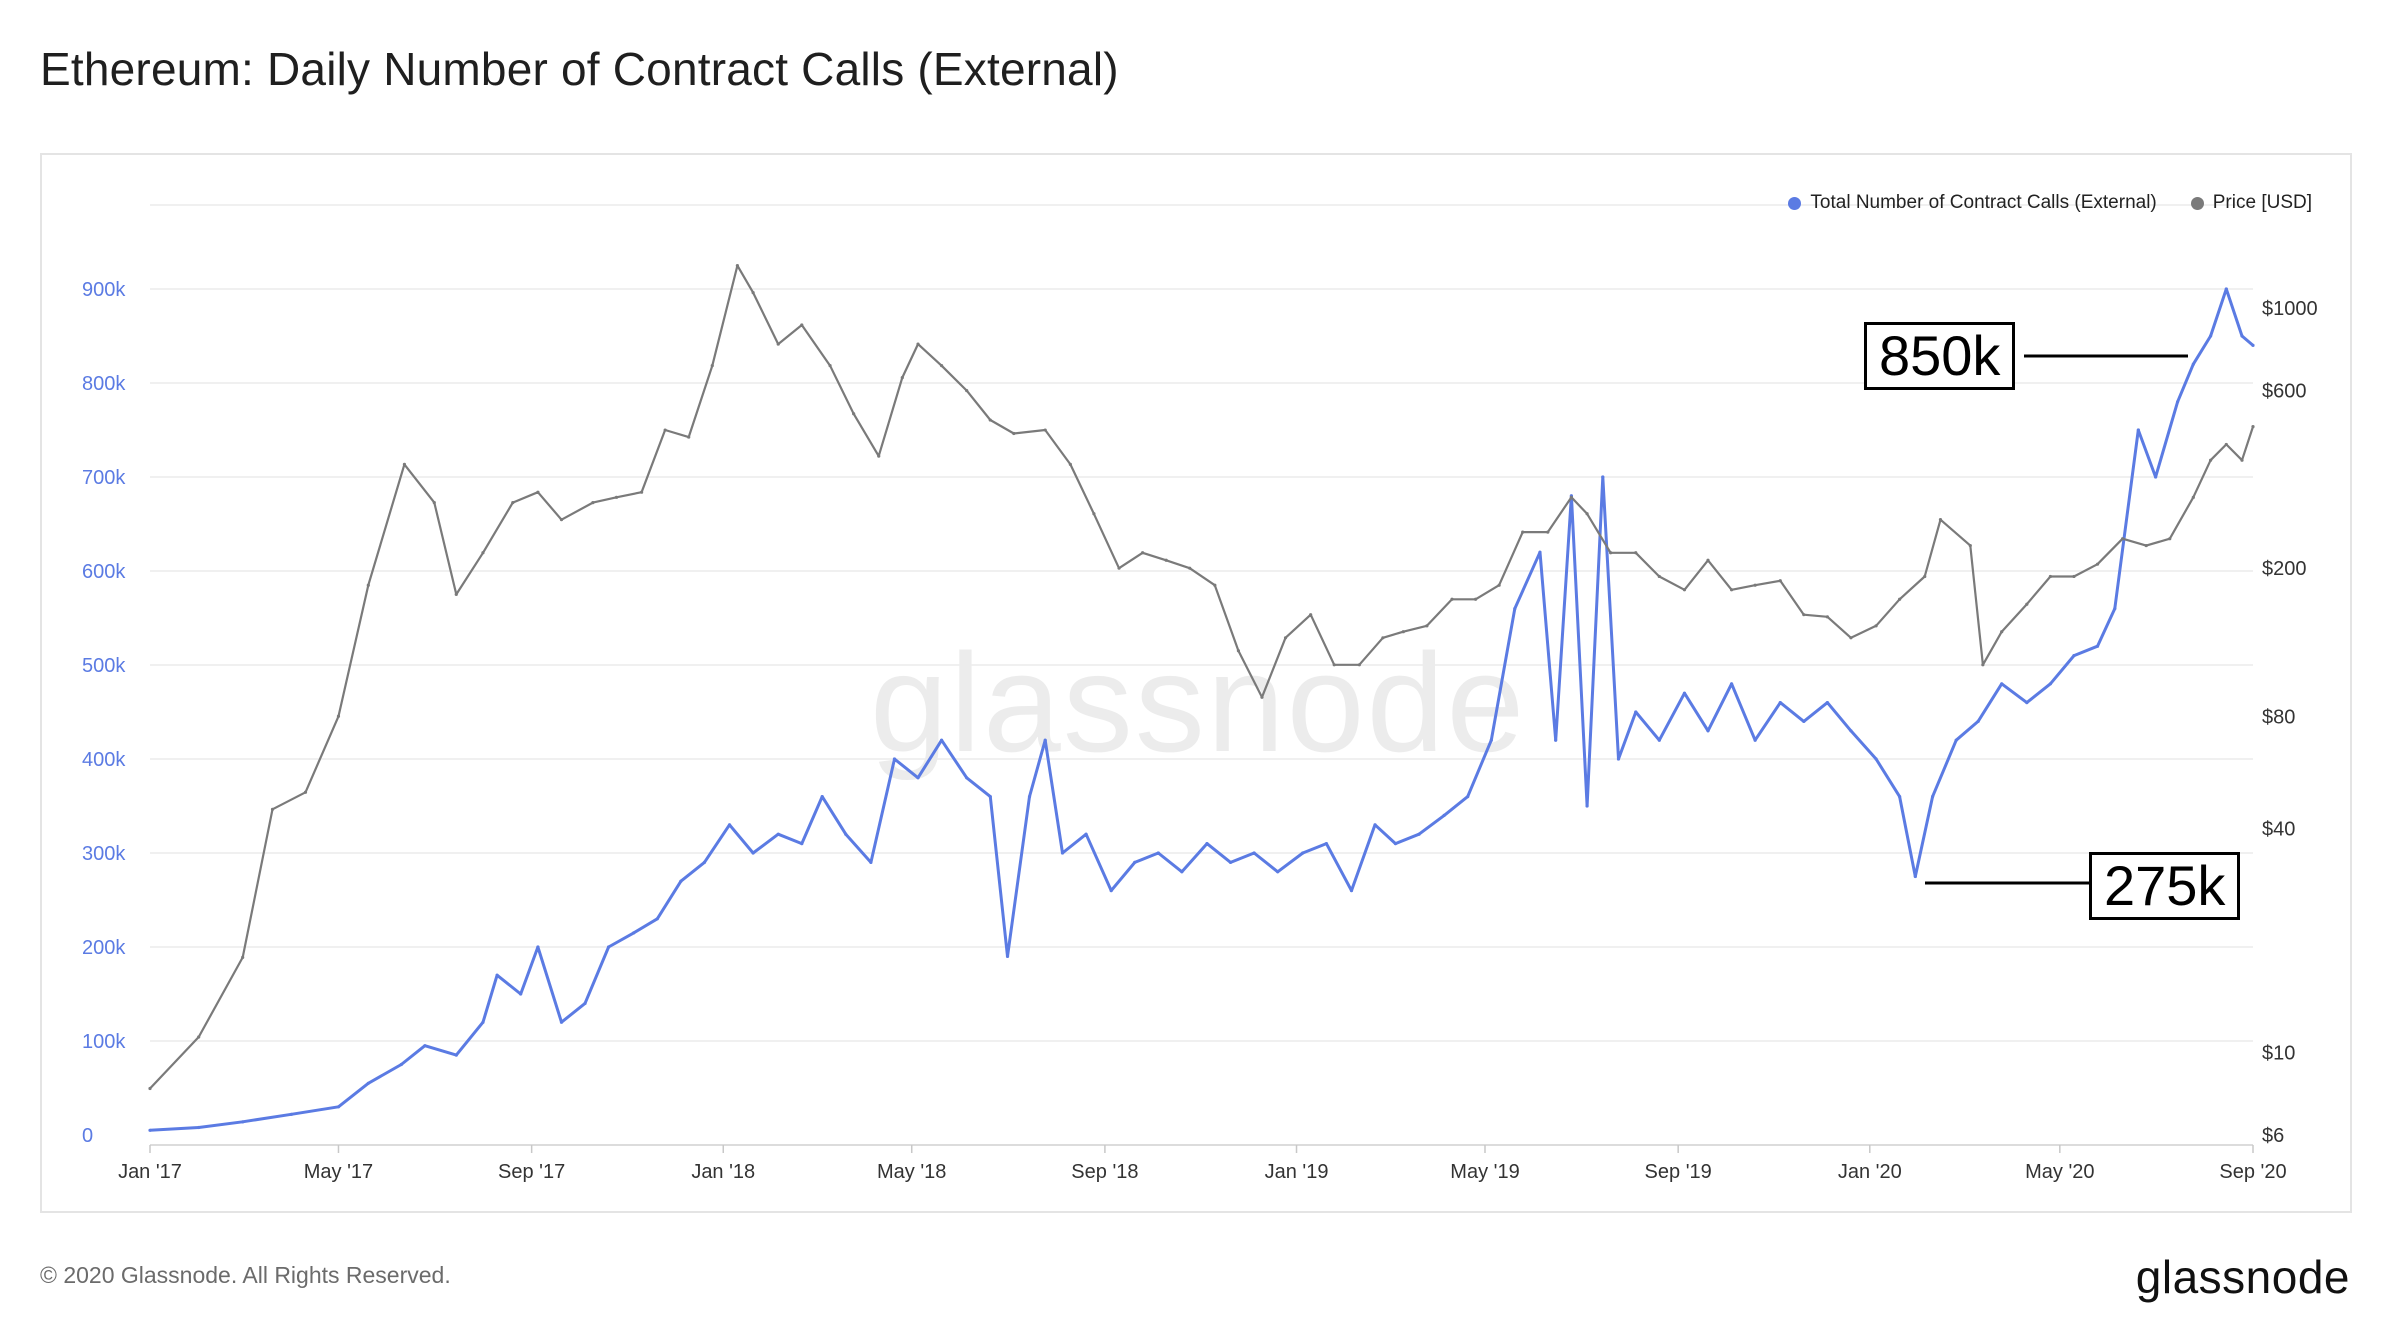 The width and height of the screenshot is (2382, 1332). What do you see at coordinates (1104, 1172) in the screenshot?
I see `x-tick-label: Sep '18` at bounding box center [1104, 1172].